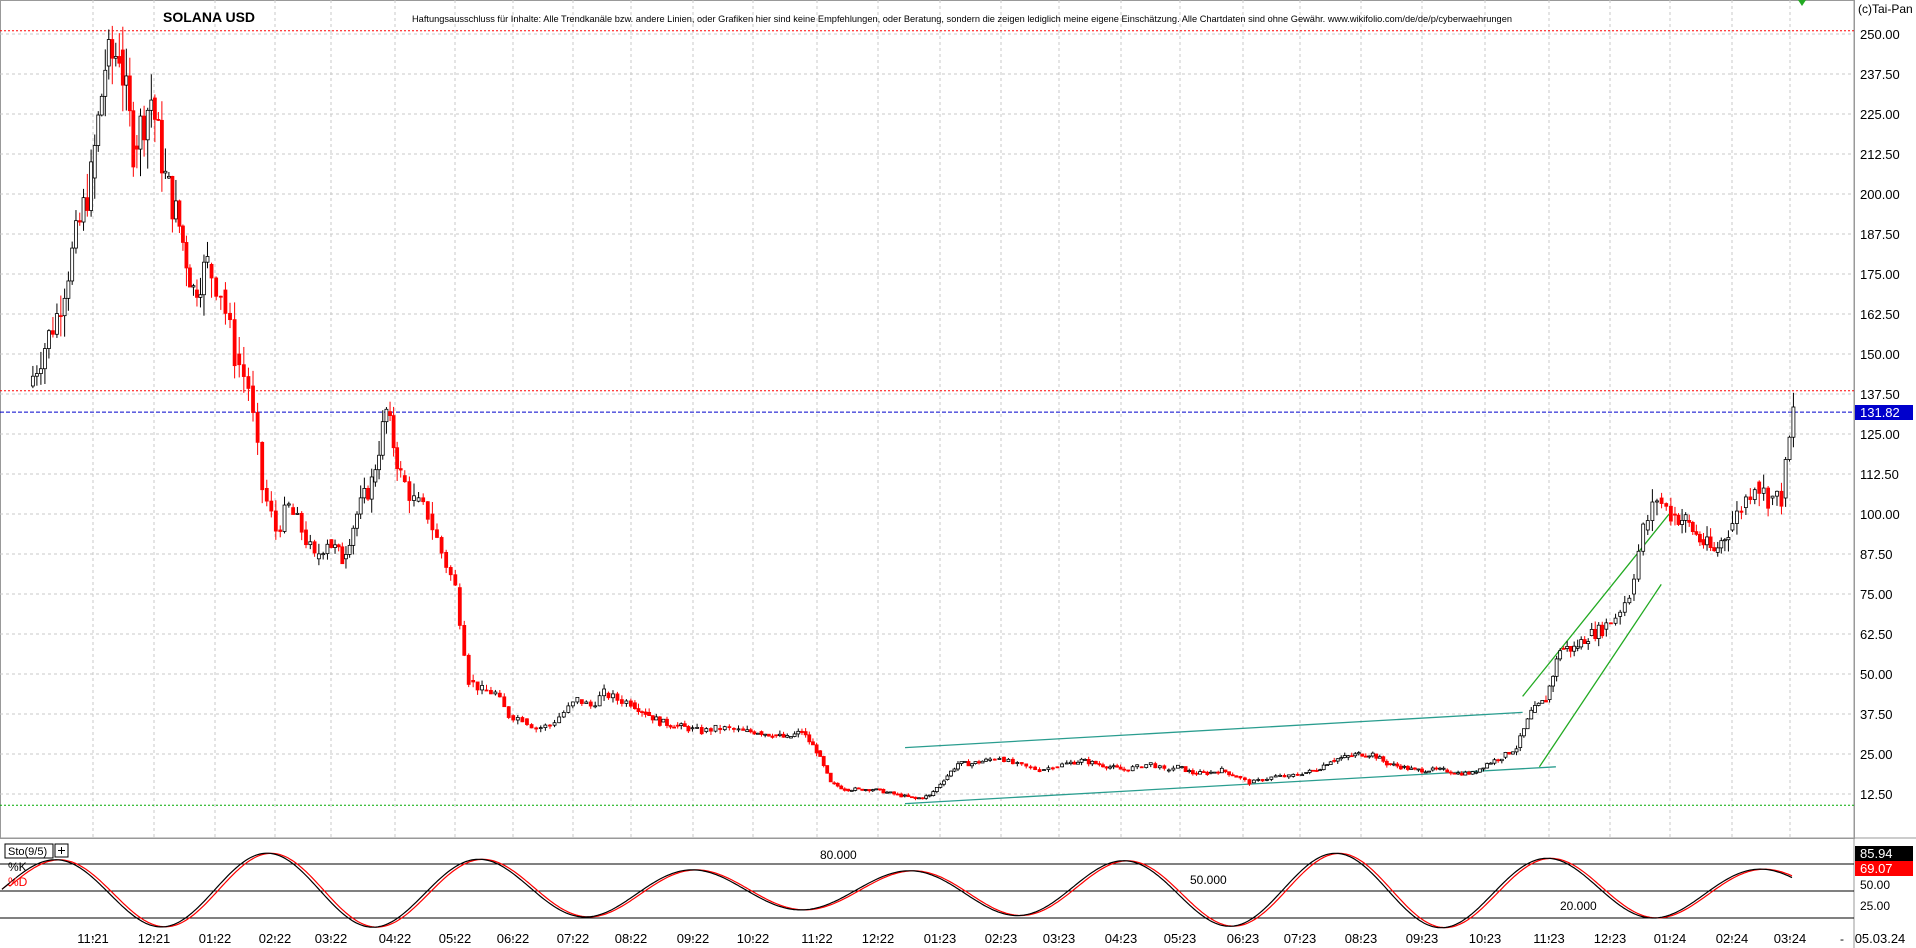 The width and height of the screenshot is (1916, 948). I want to click on time-tick-label: 12:22, so click(878, 938).